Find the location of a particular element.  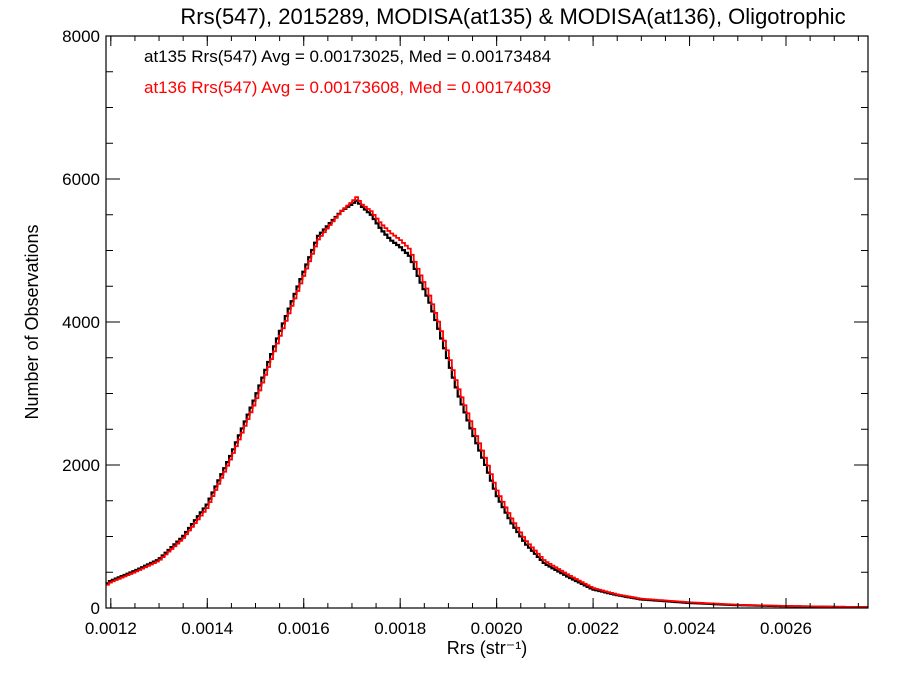

x-tick-label: 0.0018 is located at coordinates (400, 628).